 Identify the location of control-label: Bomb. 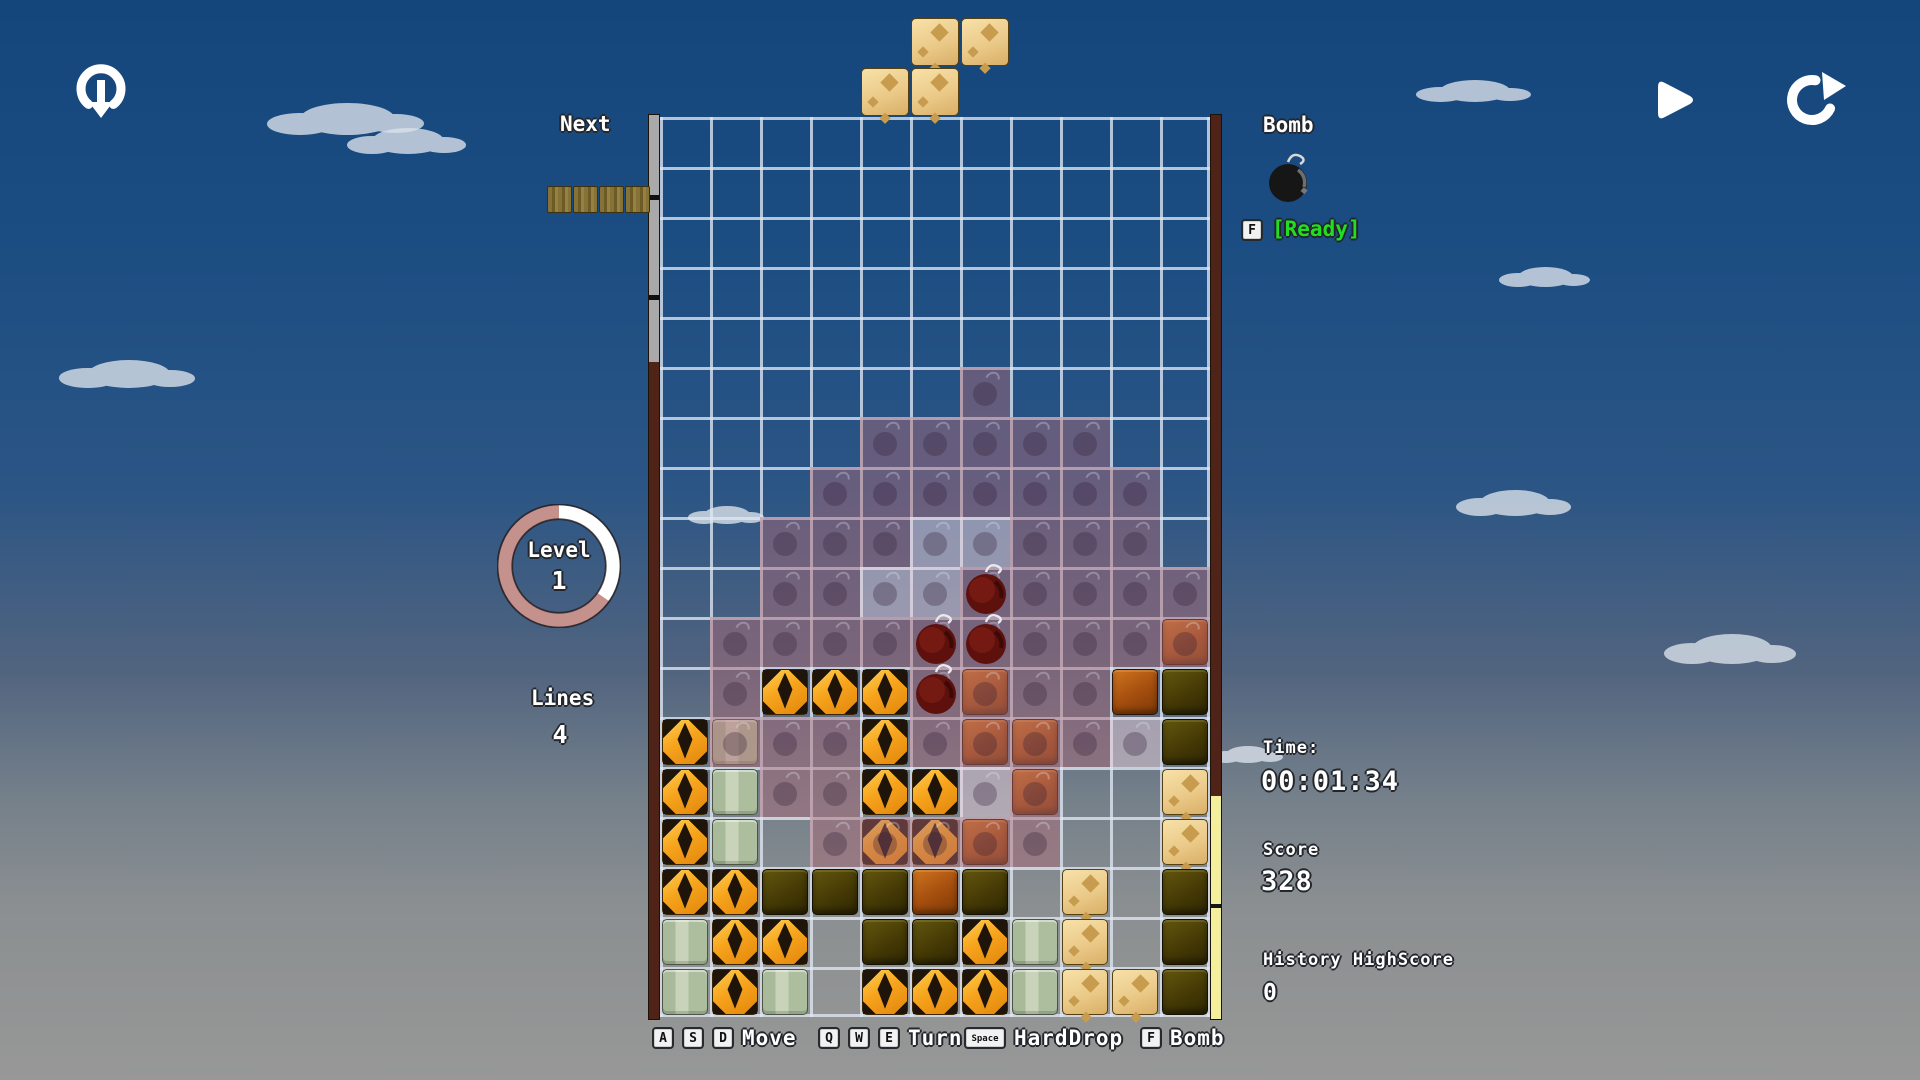
(1197, 1038).